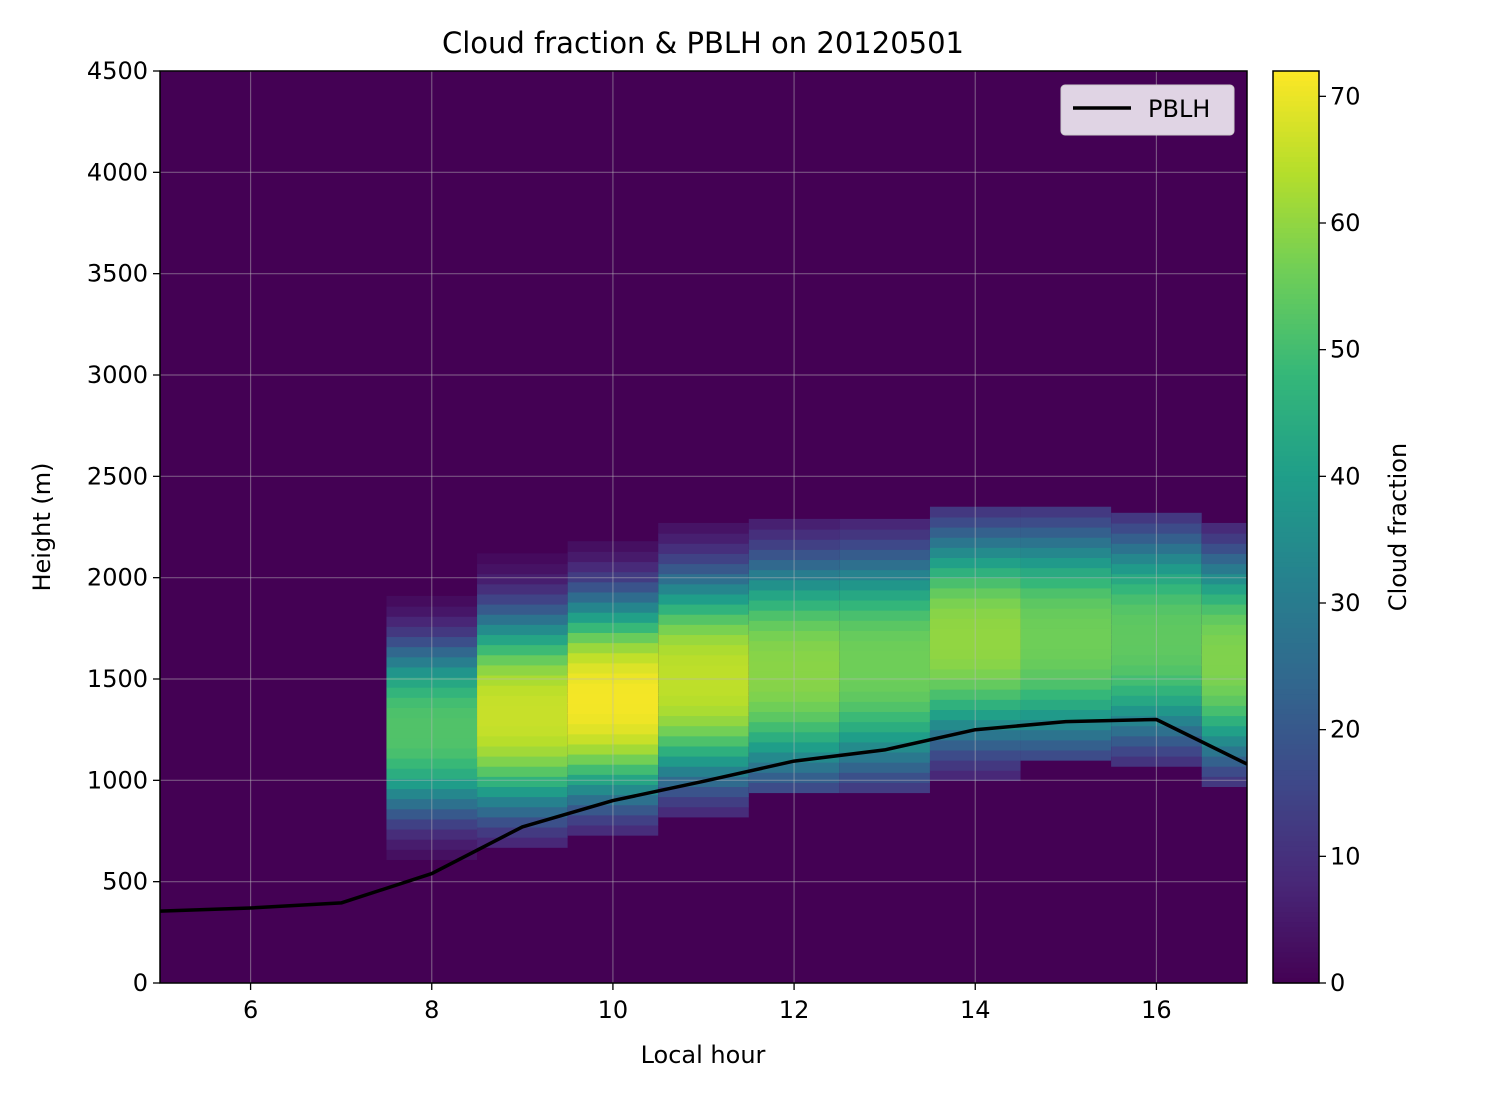 The height and width of the screenshot is (1100, 1500). Describe the element at coordinates (1316, 533) in the screenshot. I see `colorbar: 0 10 20 30 40 50 60 70` at that location.